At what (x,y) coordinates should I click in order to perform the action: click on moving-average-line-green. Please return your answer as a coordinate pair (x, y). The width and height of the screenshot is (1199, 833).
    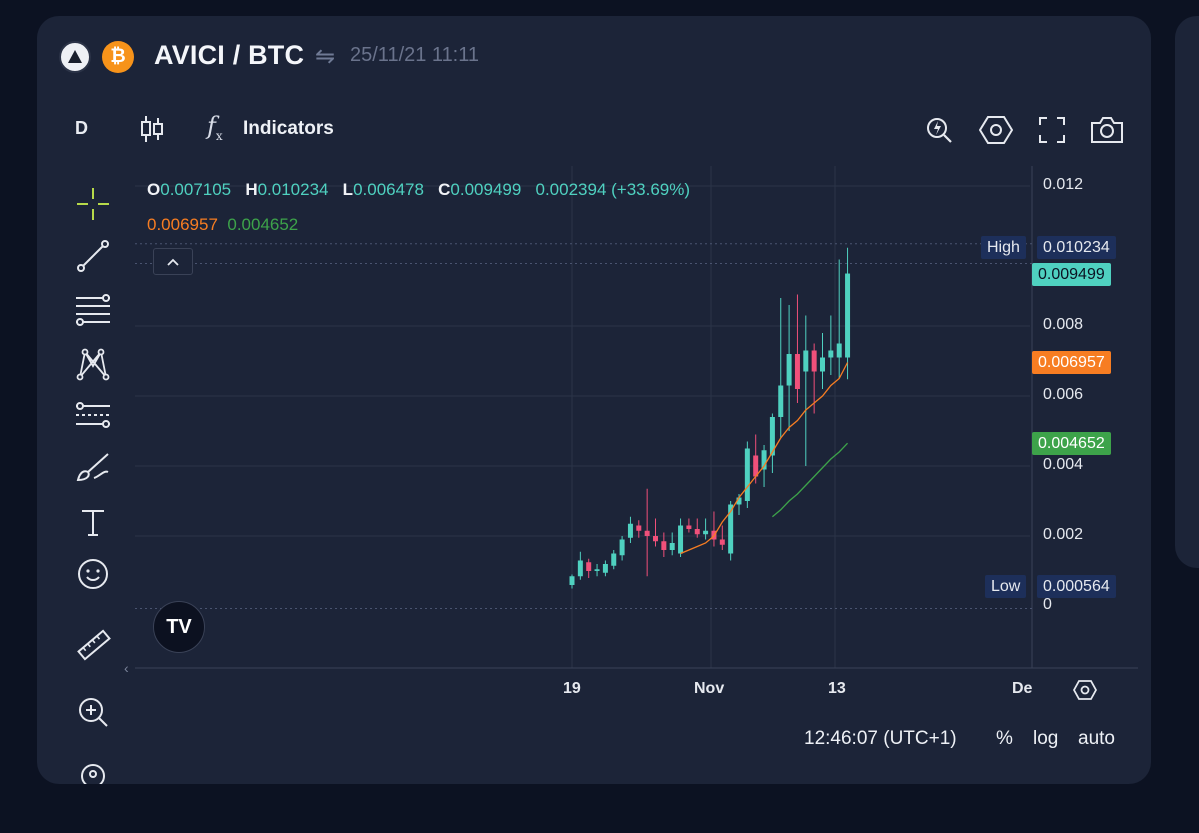
    Looking at the image, I should click on (810, 480).